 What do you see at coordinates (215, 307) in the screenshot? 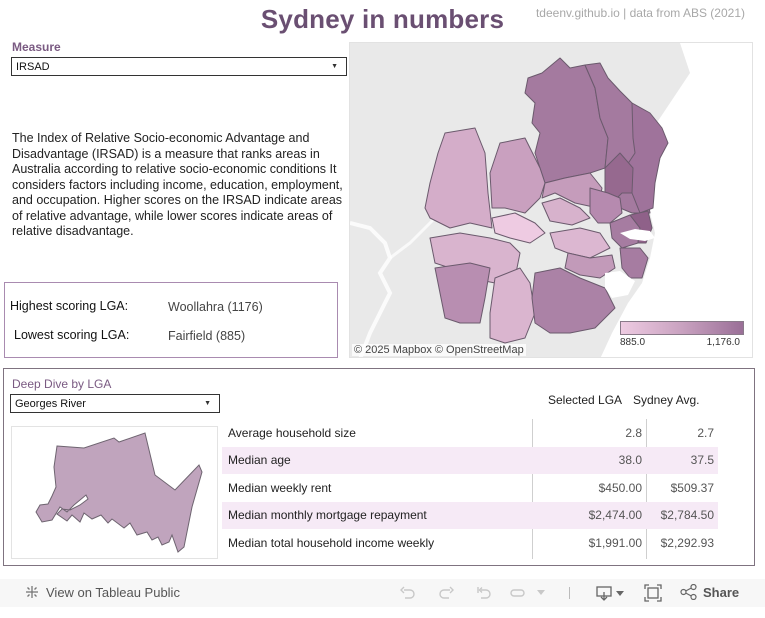
I see `highest-value: Woollahra (1176)` at bounding box center [215, 307].